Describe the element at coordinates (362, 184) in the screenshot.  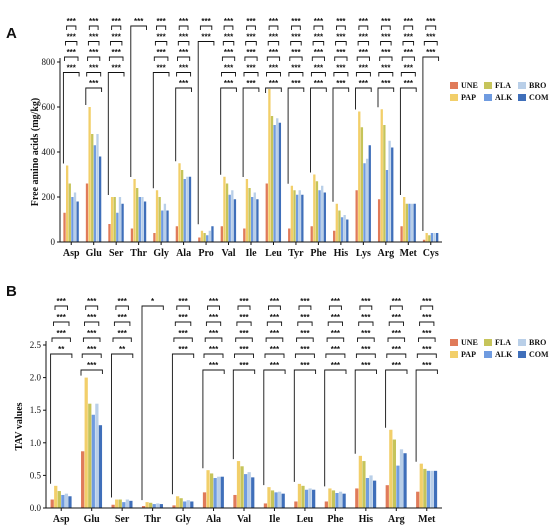
I see `bar-fla-lys` at that location.